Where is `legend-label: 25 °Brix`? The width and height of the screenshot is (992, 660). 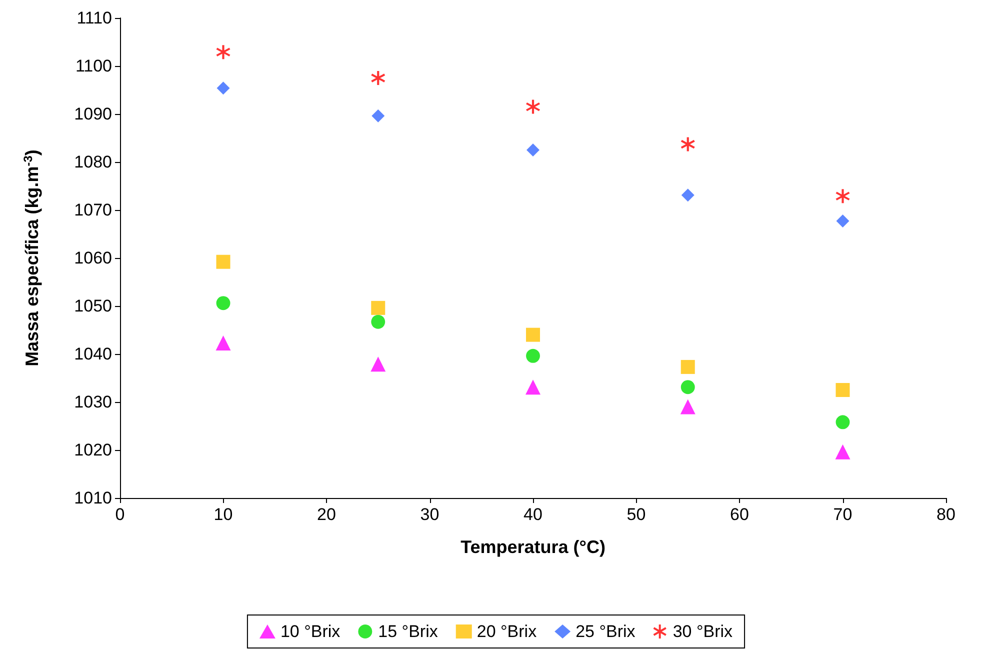 legend-label: 25 °Brix is located at coordinates (606, 631).